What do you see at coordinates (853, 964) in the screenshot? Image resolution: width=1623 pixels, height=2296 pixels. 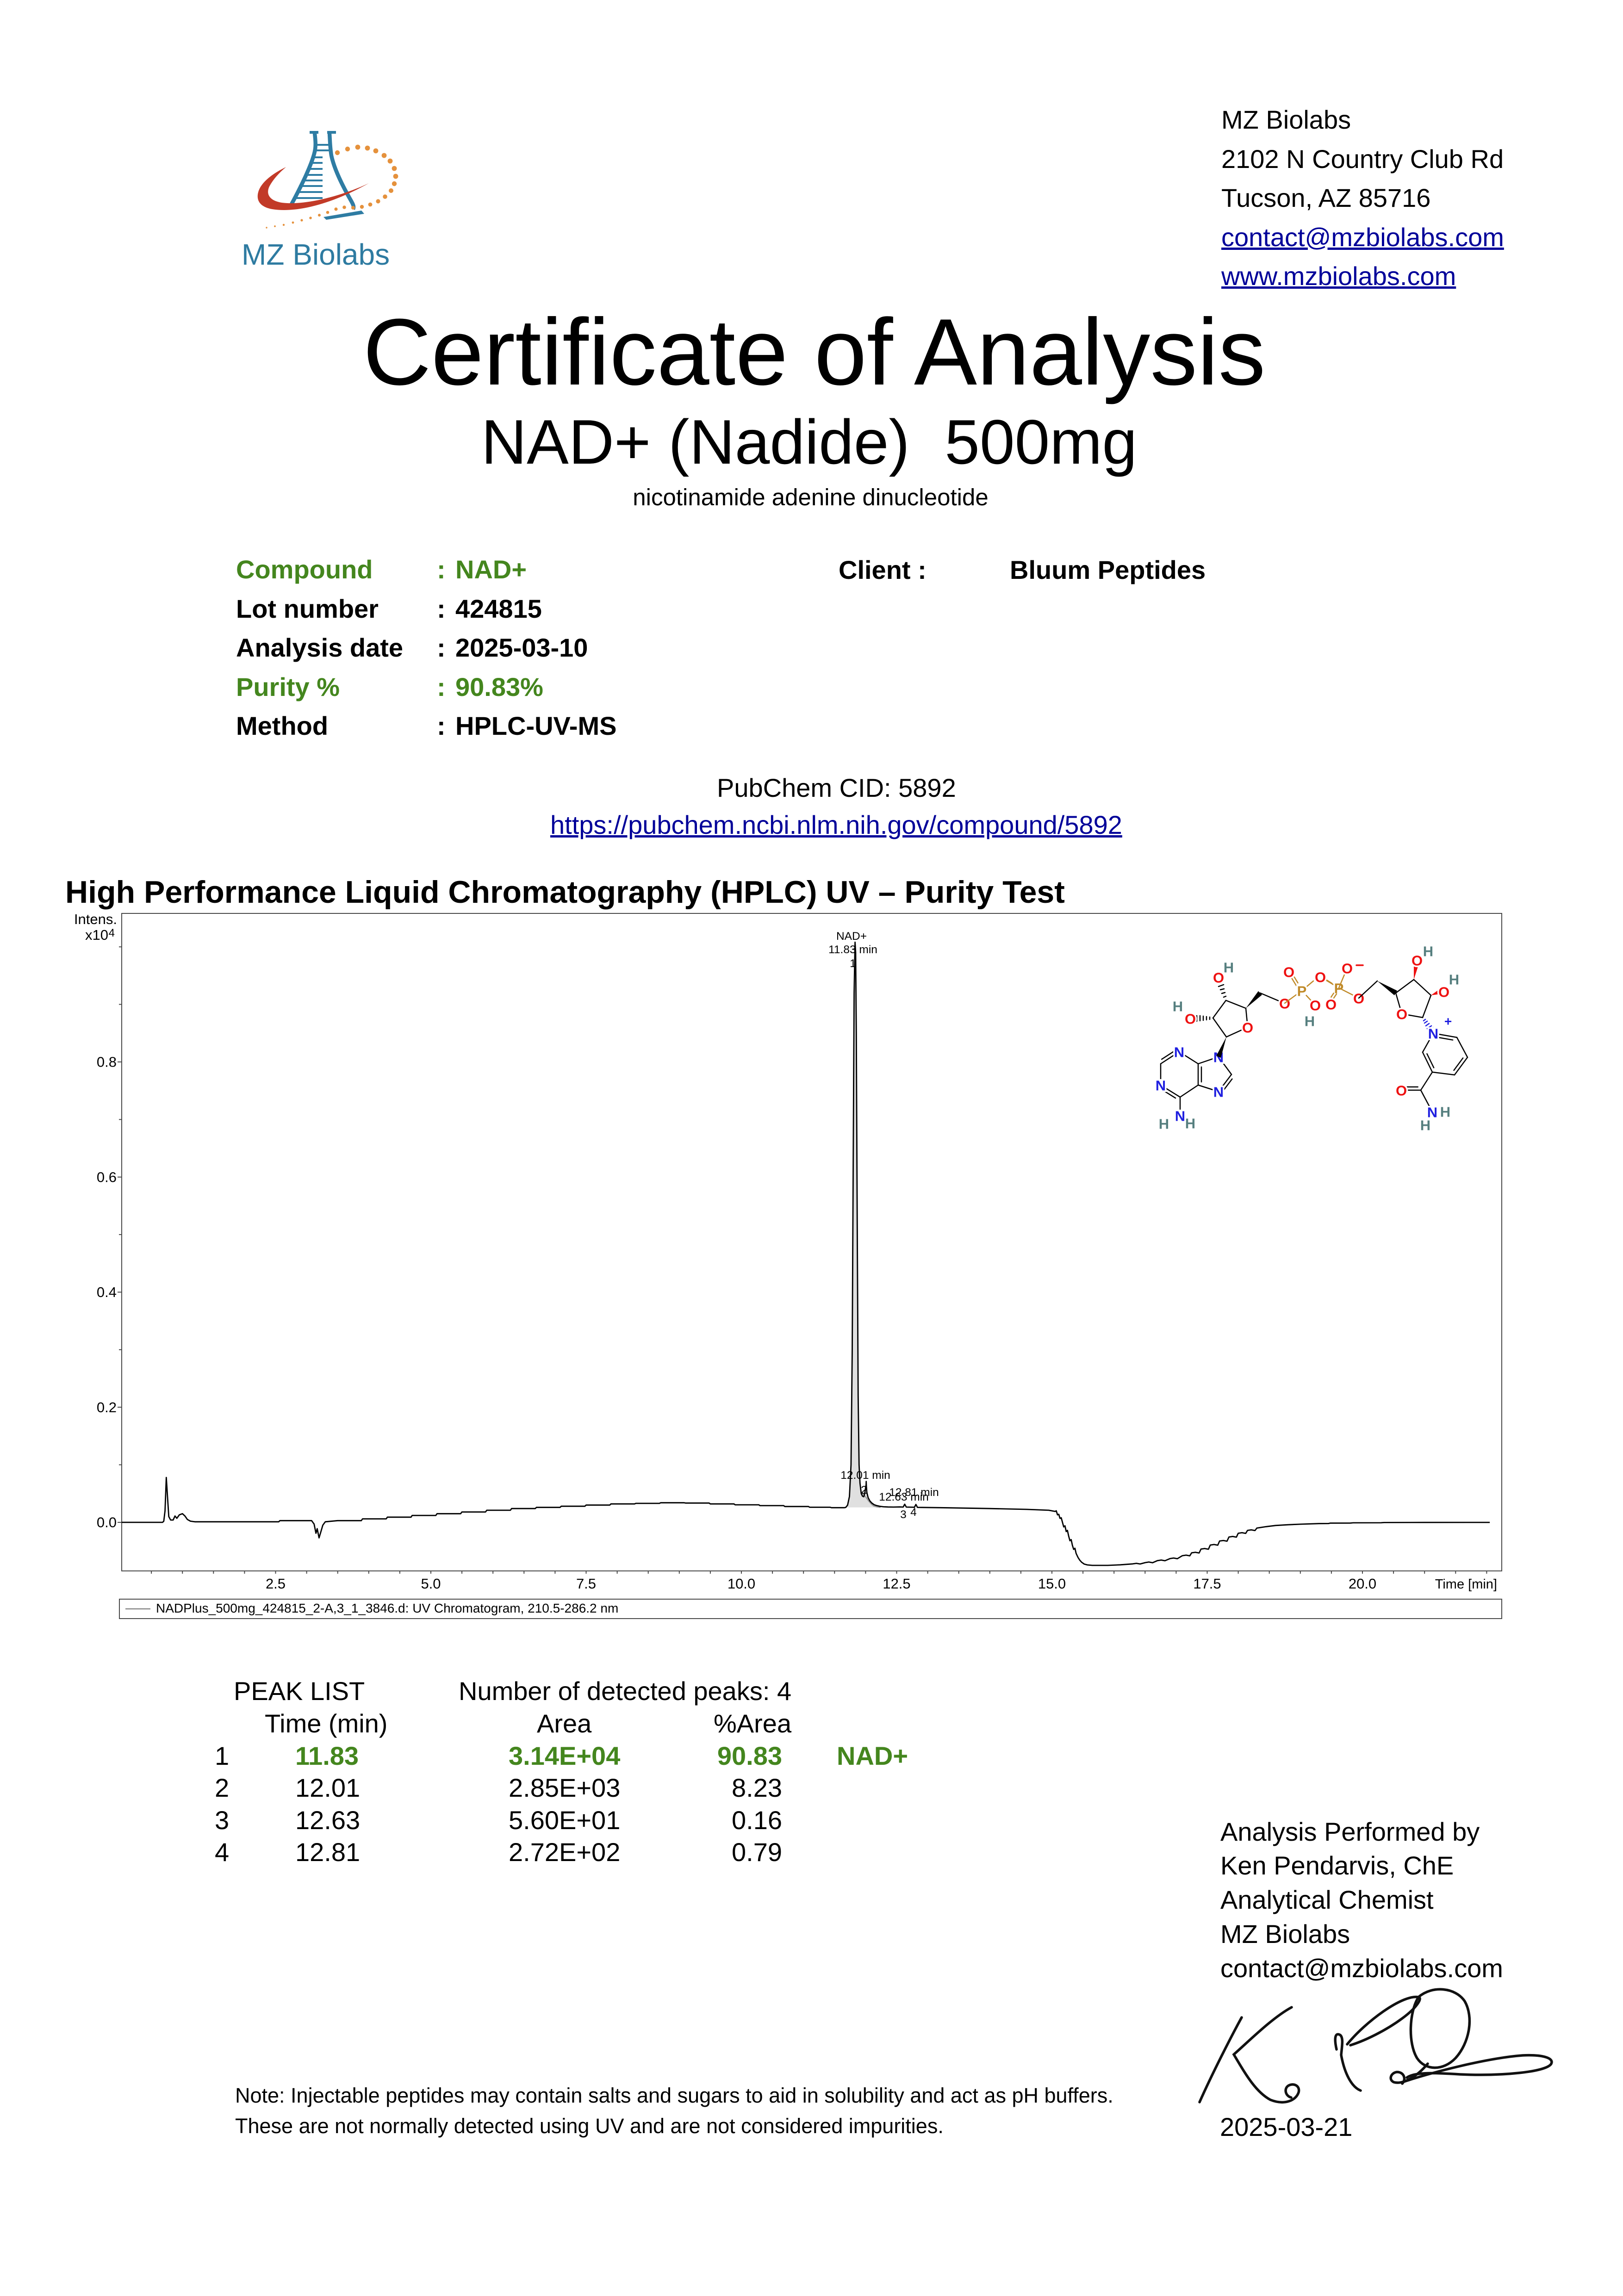 I see `svg-text: 1` at bounding box center [853, 964].